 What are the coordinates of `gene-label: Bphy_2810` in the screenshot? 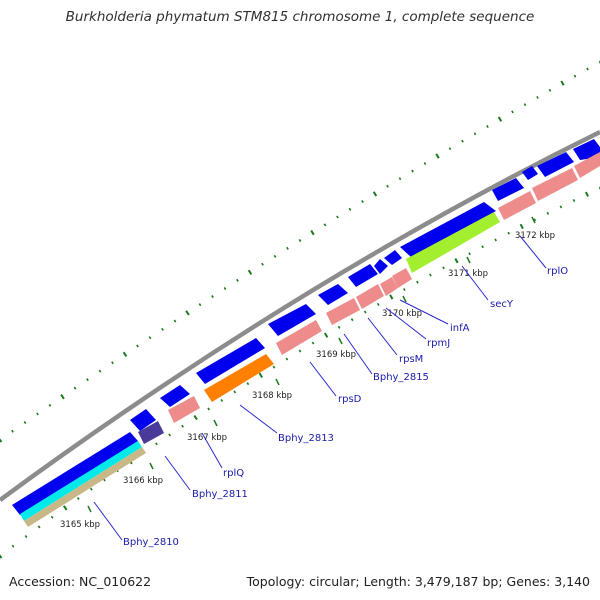 It's located at (151, 542).